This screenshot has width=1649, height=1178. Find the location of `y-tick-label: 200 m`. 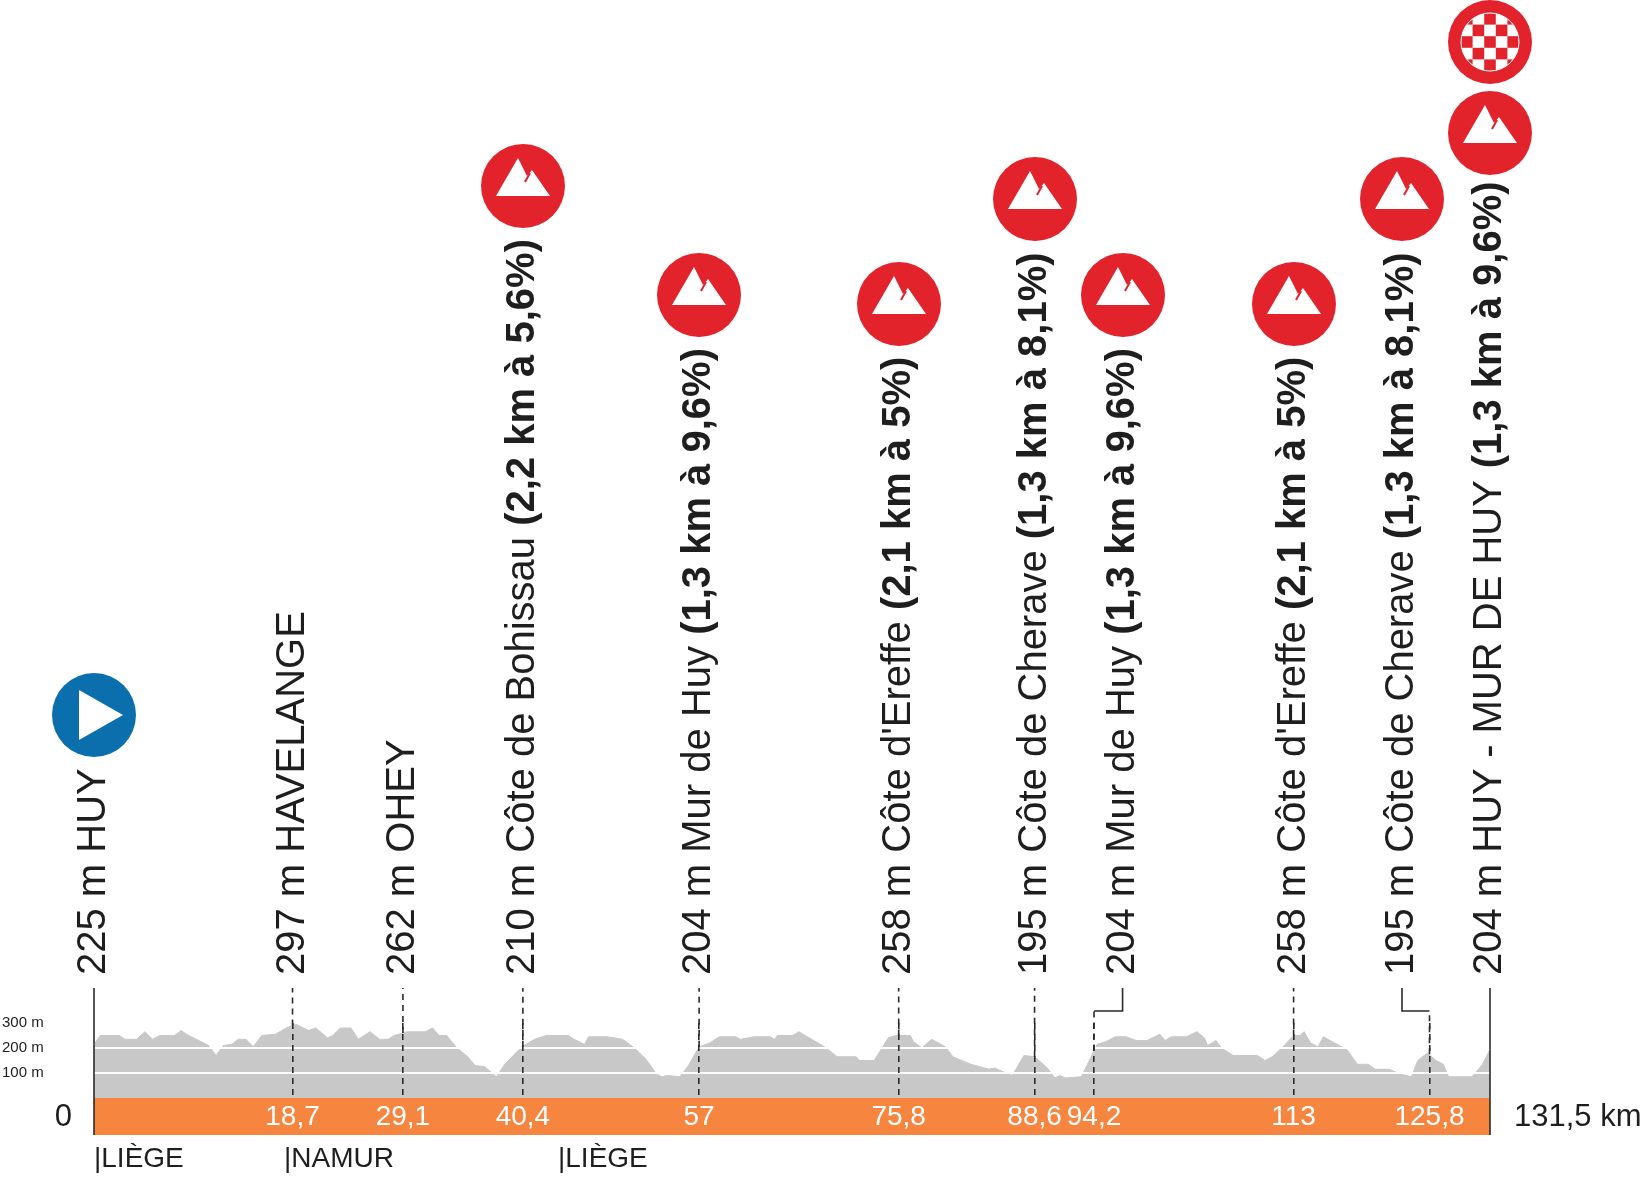

y-tick-label: 200 m is located at coordinates (23, 1047).